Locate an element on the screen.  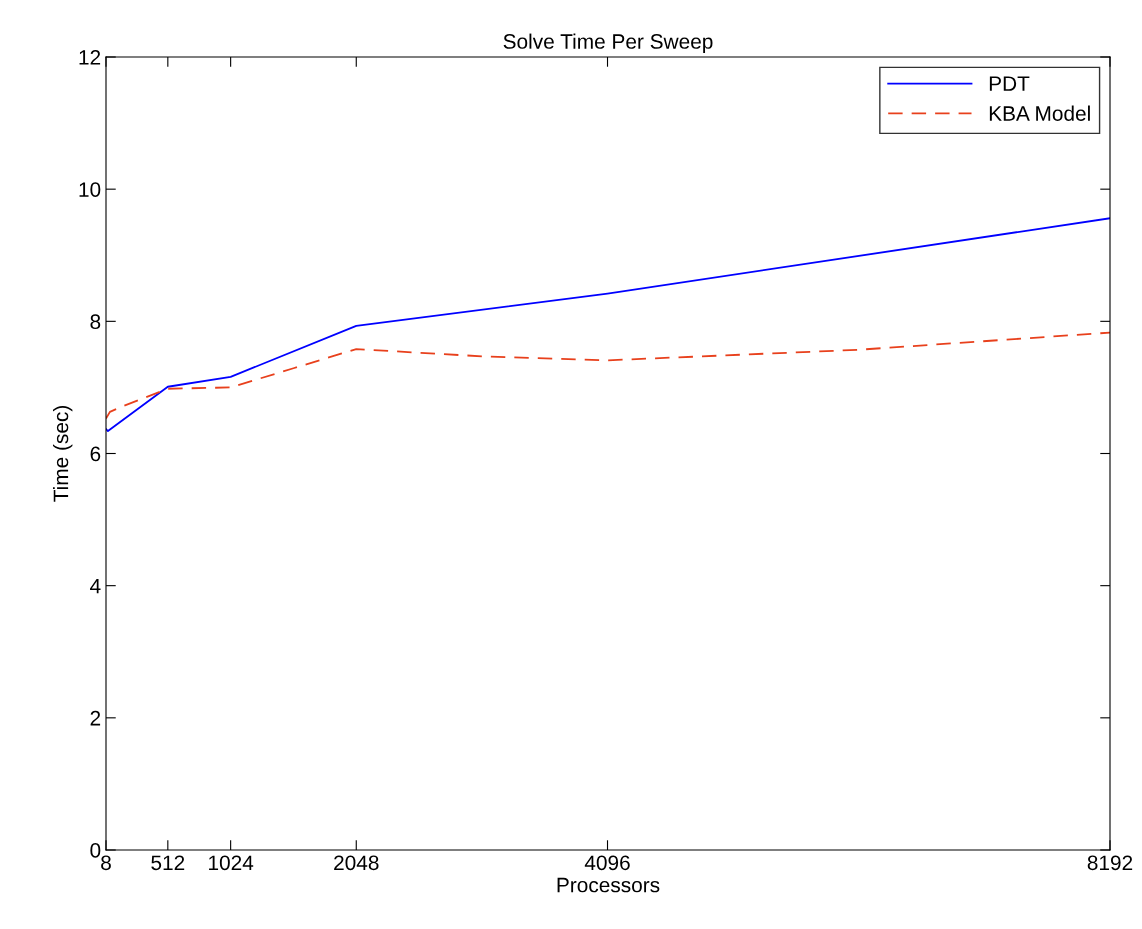
y-axis-title: Time (sec) is located at coordinates (62, 453).